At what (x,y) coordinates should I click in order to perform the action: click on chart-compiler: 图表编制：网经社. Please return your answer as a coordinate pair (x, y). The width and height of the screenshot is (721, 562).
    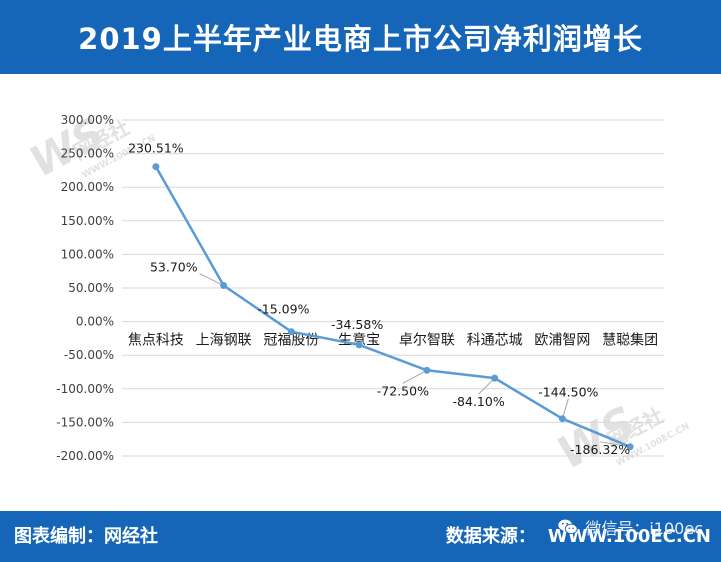
    Looking at the image, I should click on (86, 536).